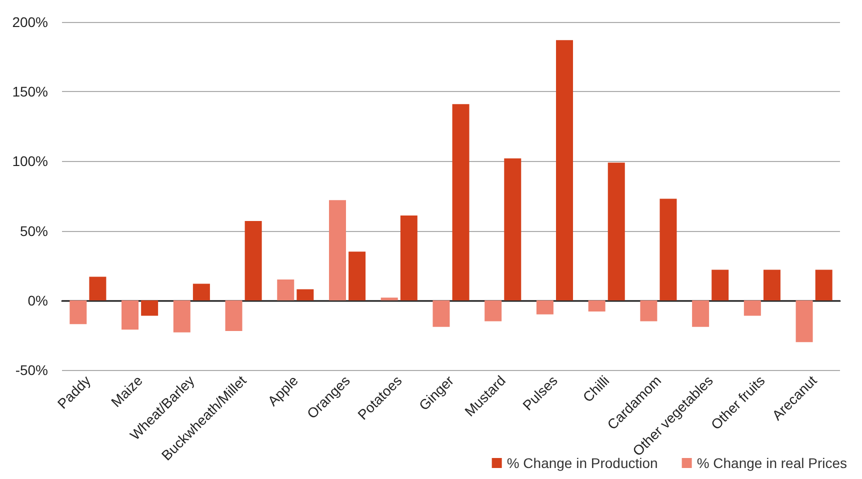  I want to click on y-tick-label: 150%, so click(30, 92).